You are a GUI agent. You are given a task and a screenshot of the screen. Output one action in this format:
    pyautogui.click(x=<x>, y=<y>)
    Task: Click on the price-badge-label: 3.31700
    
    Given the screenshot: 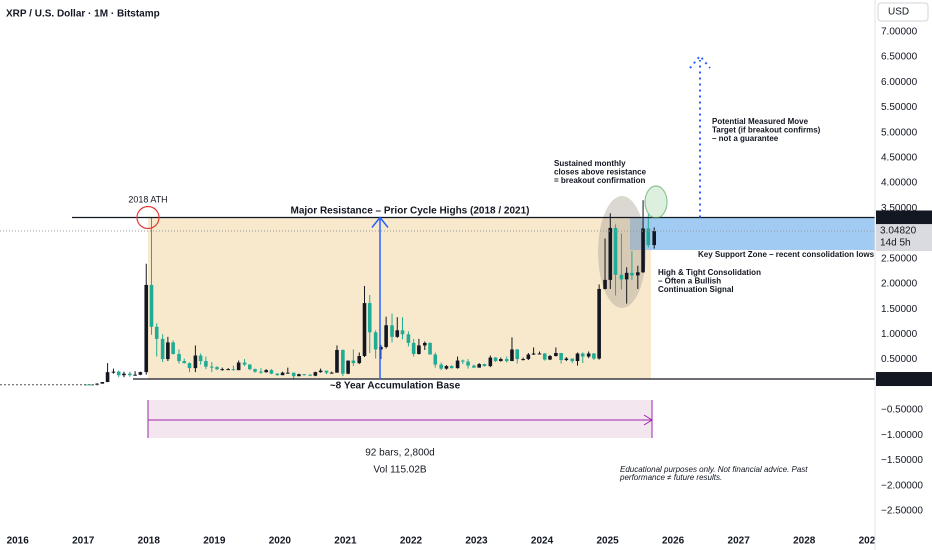 What is the action you would take?
    pyautogui.click(x=898, y=217)
    